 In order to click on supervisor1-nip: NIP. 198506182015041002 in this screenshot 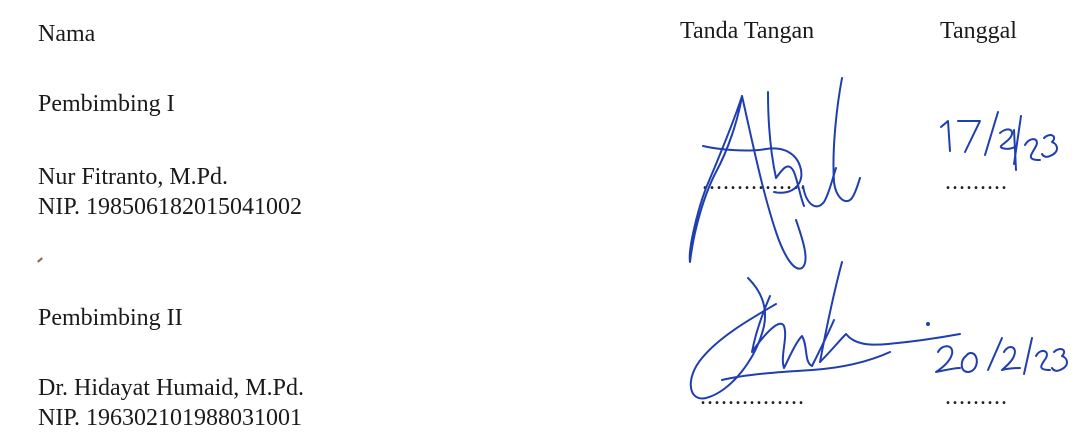, I will do `click(170, 207)`.